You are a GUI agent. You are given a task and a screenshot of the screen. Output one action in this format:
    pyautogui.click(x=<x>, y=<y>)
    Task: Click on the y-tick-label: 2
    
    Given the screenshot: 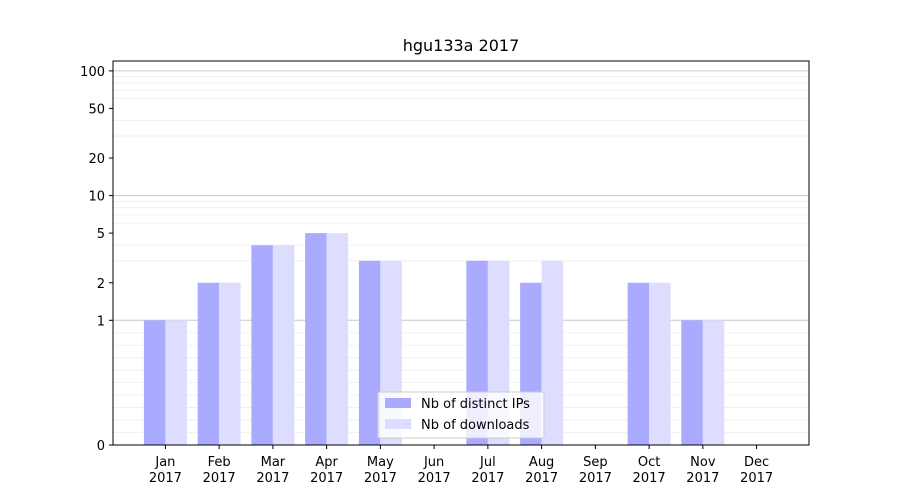 What is the action you would take?
    pyautogui.click(x=101, y=284)
    